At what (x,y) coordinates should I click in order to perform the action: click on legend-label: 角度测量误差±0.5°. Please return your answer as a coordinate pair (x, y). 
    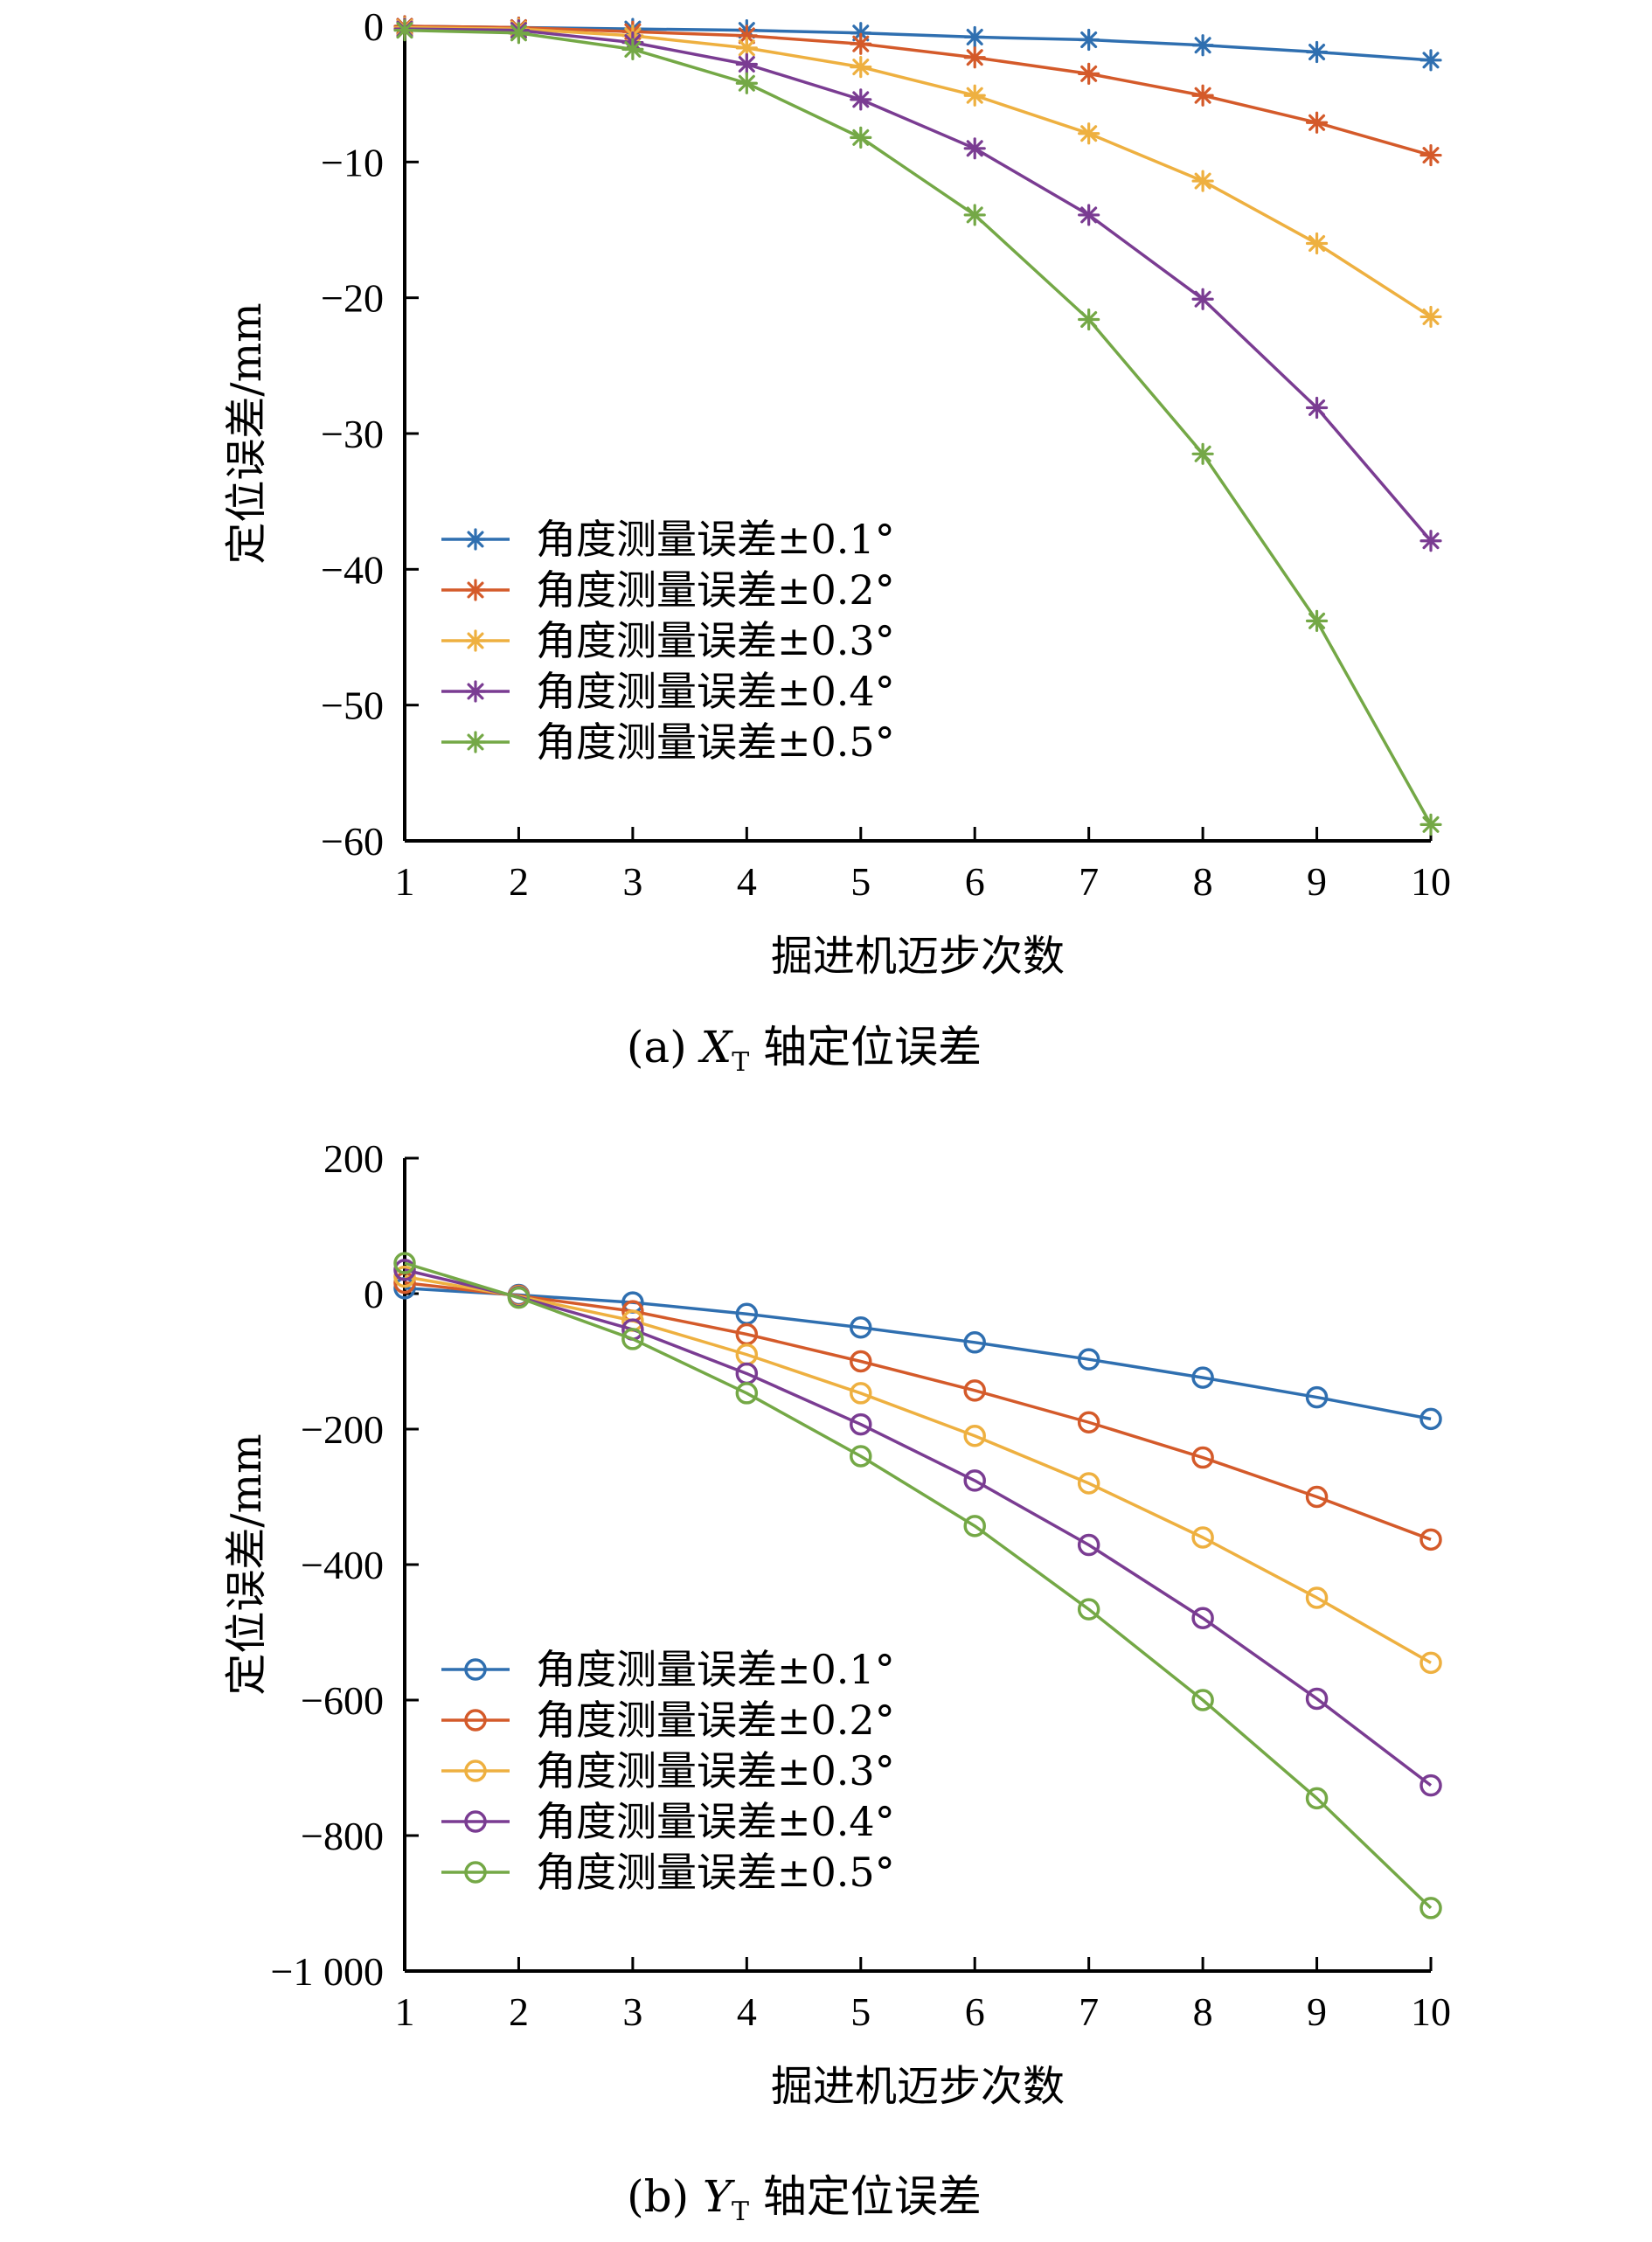
    Looking at the image, I should click on (715, 742).